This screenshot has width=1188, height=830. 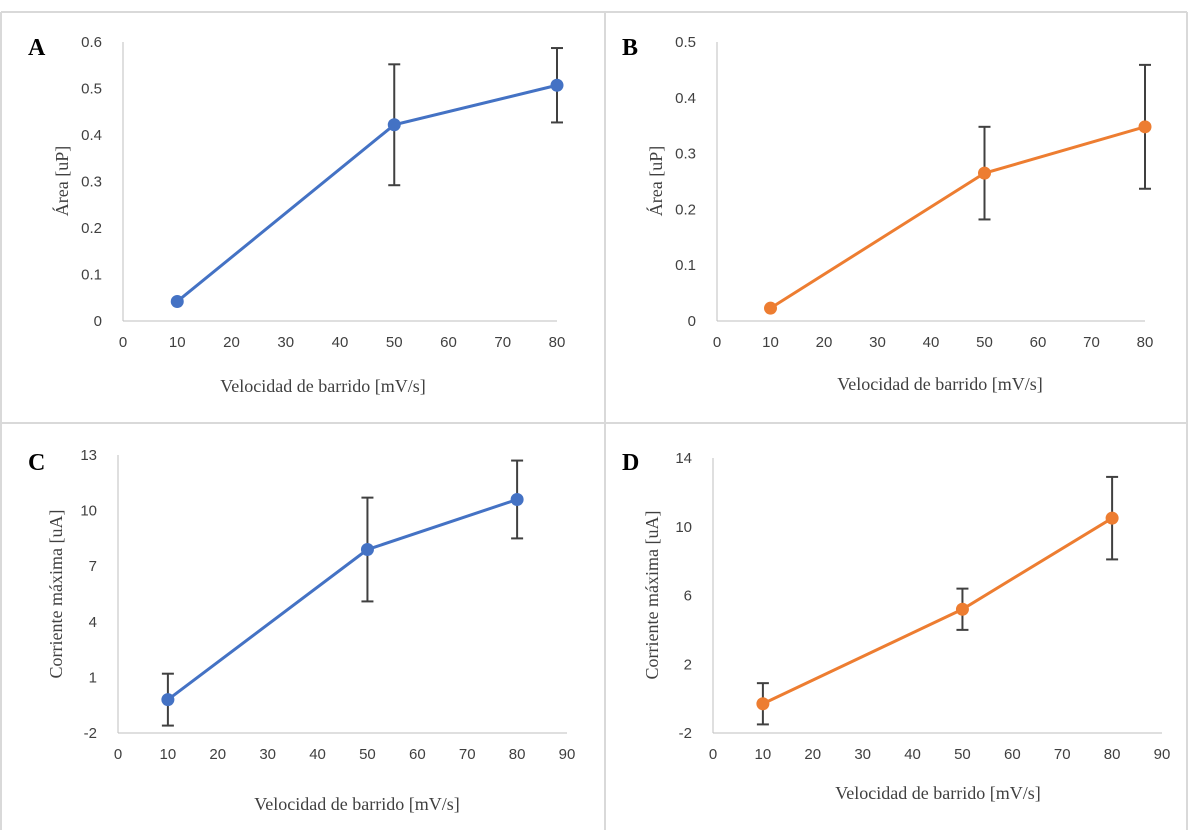 I want to click on y-tick-label: 2, so click(x=688, y=664).